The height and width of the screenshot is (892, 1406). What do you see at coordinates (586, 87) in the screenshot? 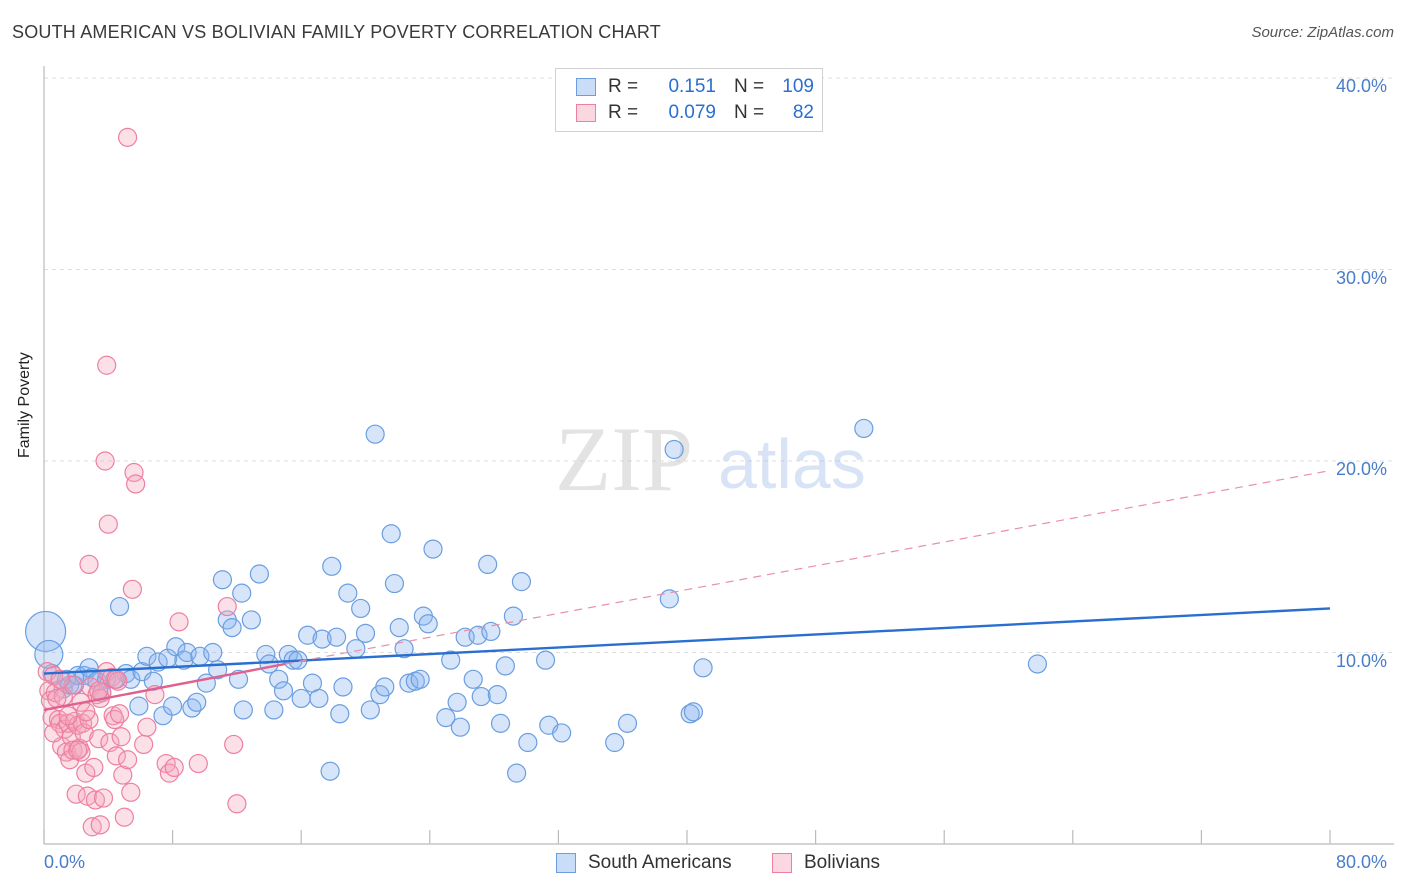
I see `legend-swatch-south-americans` at bounding box center [586, 87].